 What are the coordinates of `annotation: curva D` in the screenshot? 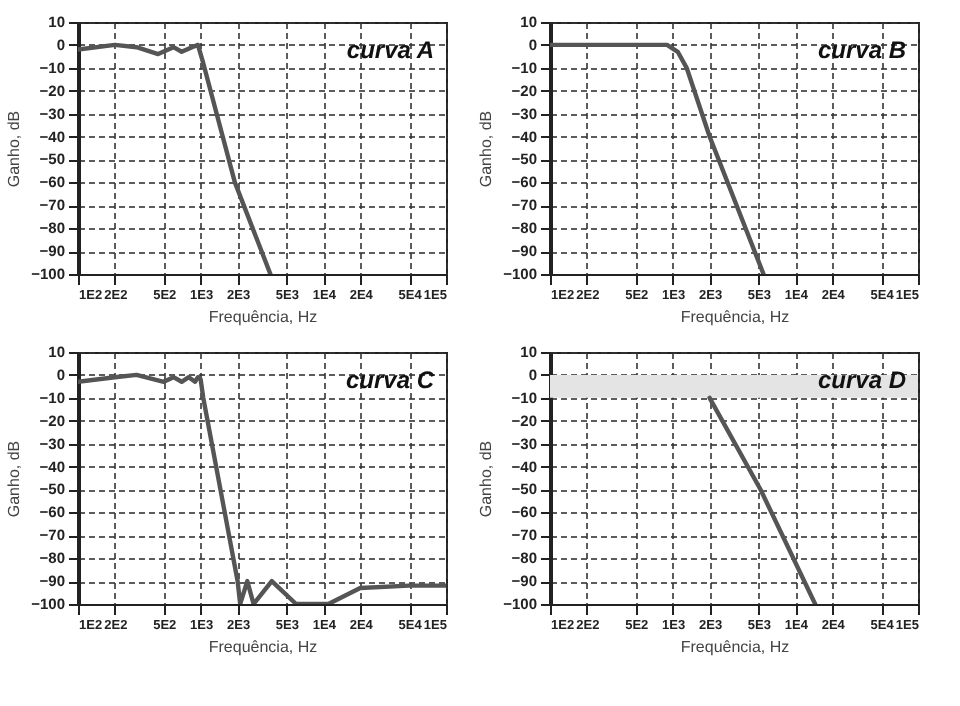 It's located at (862, 380).